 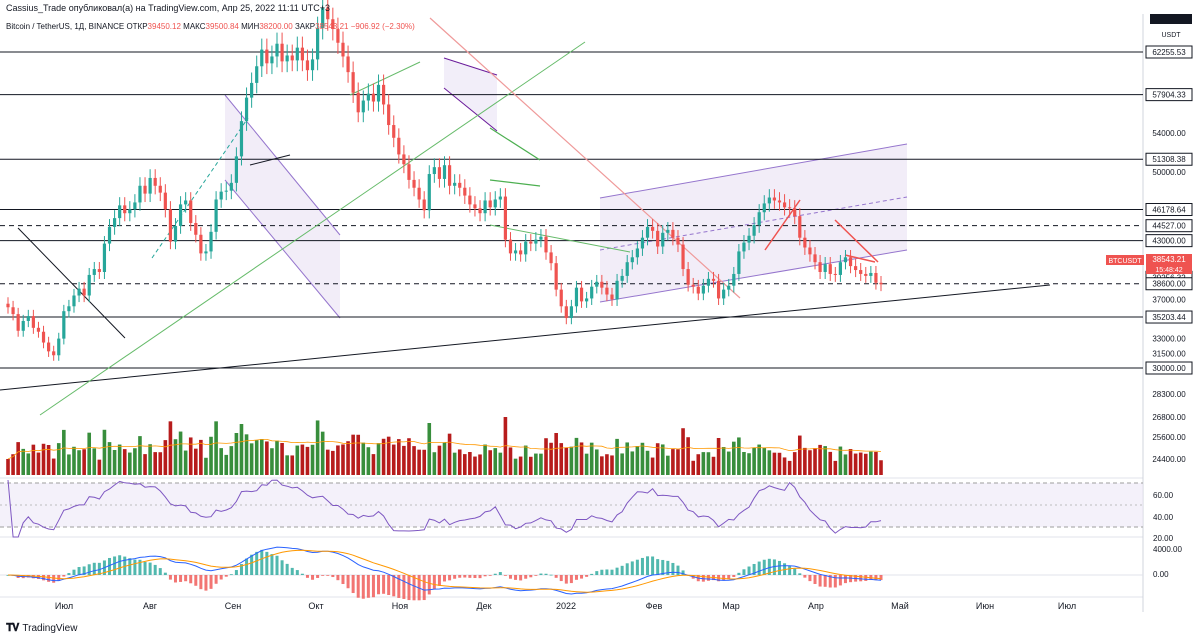 I want to click on macd-axis-0: 0.00, so click(x=1161, y=574).